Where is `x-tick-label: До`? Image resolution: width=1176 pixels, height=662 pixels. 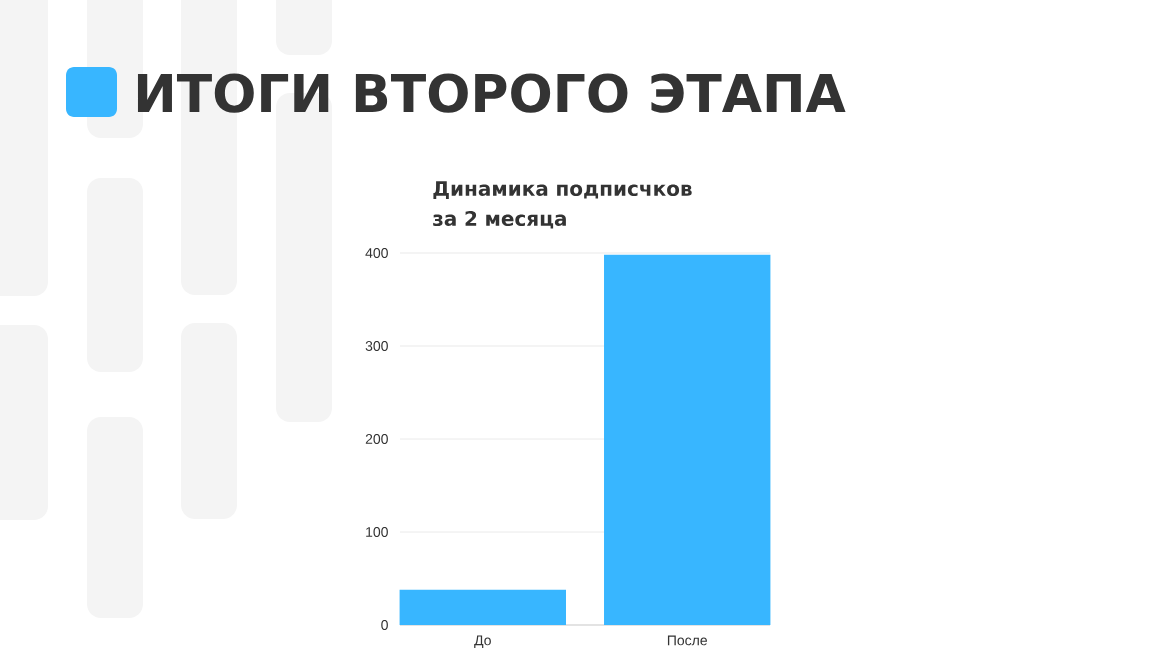
x-tick-label: До is located at coordinates (482, 641).